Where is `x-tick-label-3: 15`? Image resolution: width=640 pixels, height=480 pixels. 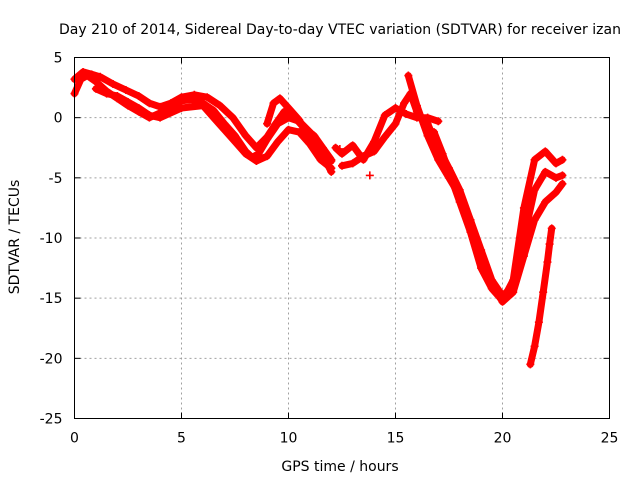 x-tick-label-3: 15 is located at coordinates (396, 439).